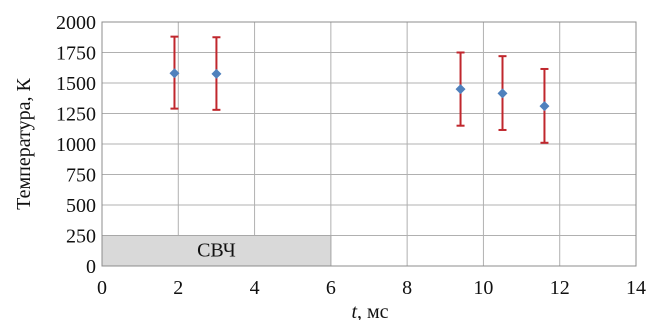  What do you see at coordinates (178, 288) in the screenshot?
I see `x-tick-label: 2` at bounding box center [178, 288].